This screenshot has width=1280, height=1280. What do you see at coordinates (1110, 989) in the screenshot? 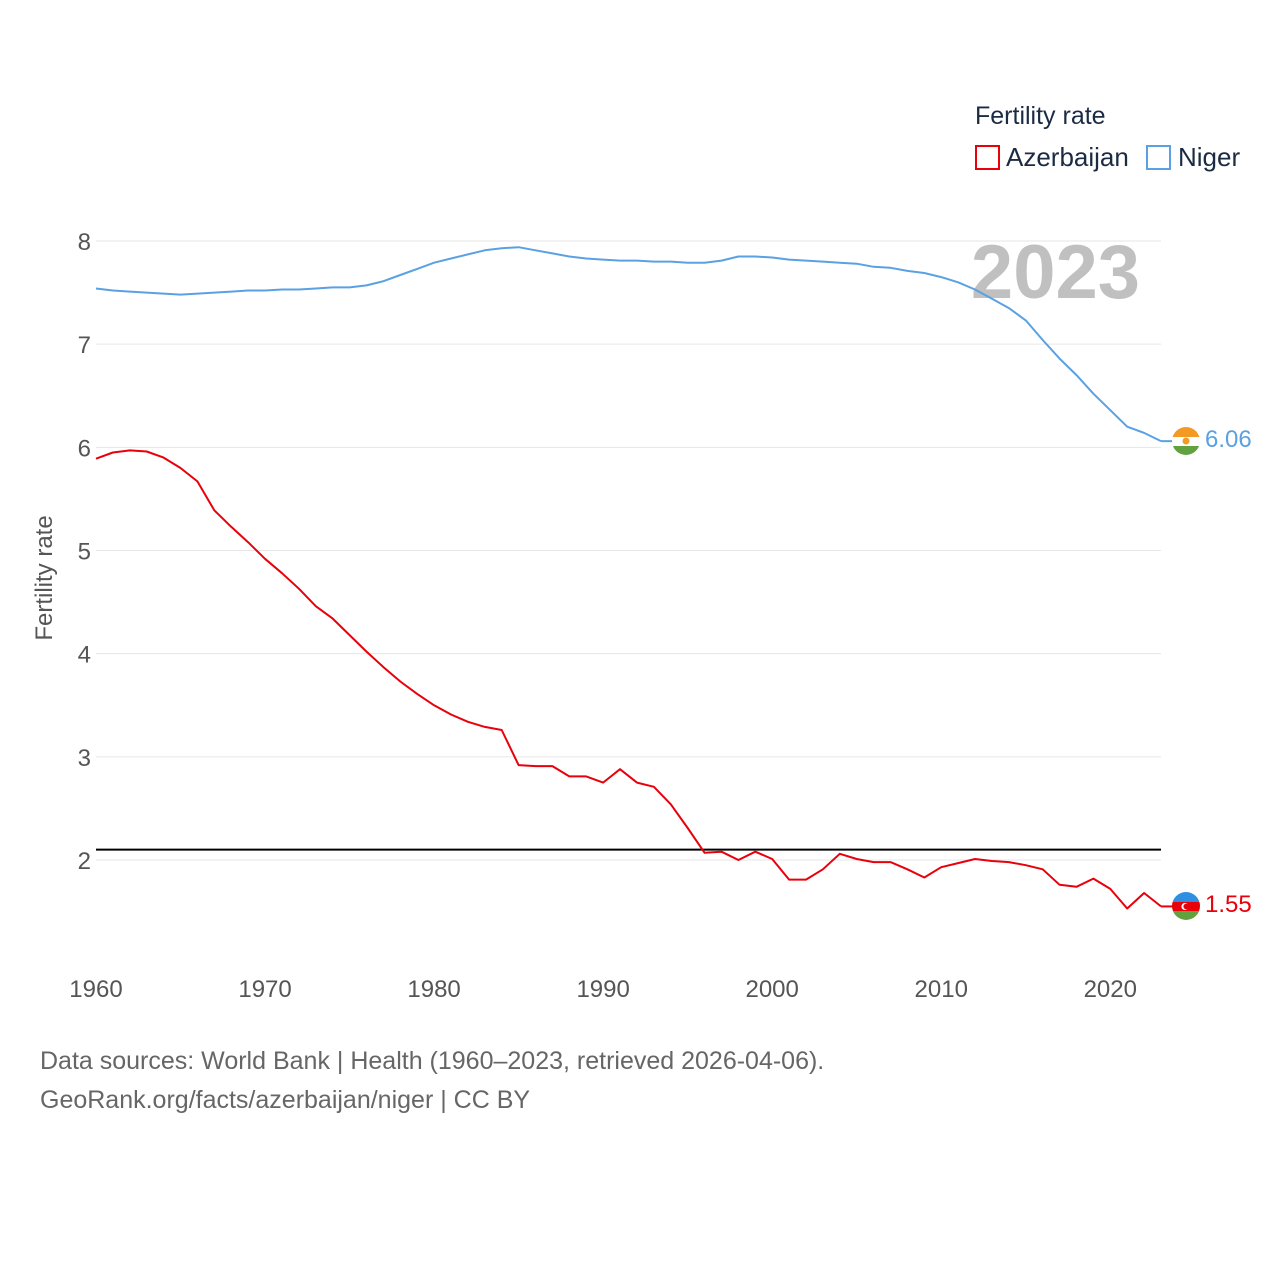
I see `x-tick-2020: 2020` at bounding box center [1110, 989].